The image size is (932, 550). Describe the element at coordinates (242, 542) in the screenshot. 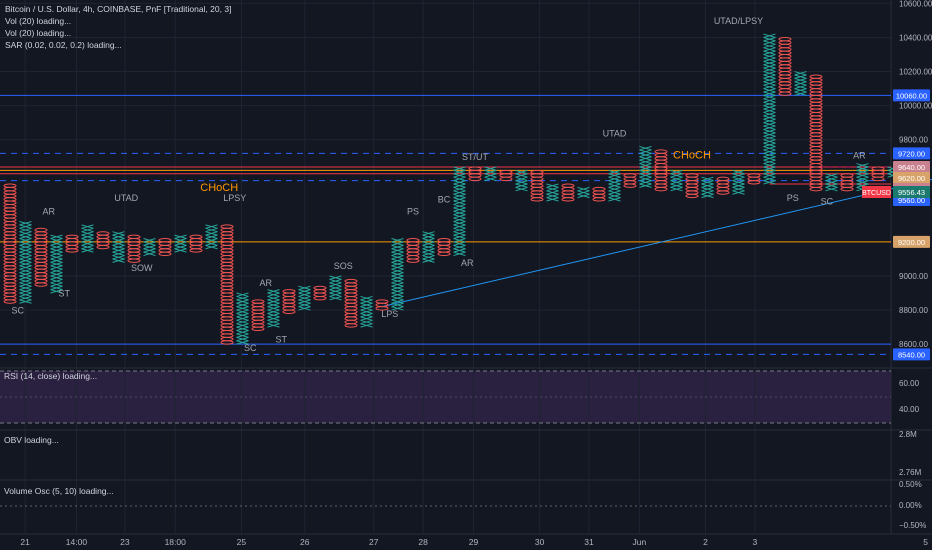

I see `time-axis-label: 25` at that location.